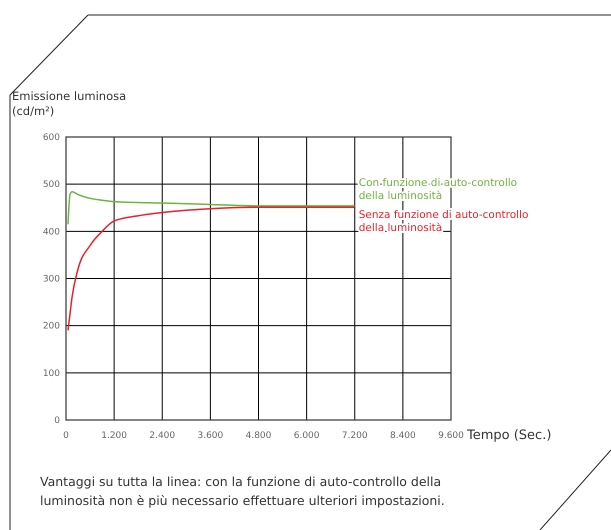 This screenshot has width=611, height=530. What do you see at coordinates (403, 436) in the screenshot?
I see `x-tick-label: 8.400` at bounding box center [403, 436].